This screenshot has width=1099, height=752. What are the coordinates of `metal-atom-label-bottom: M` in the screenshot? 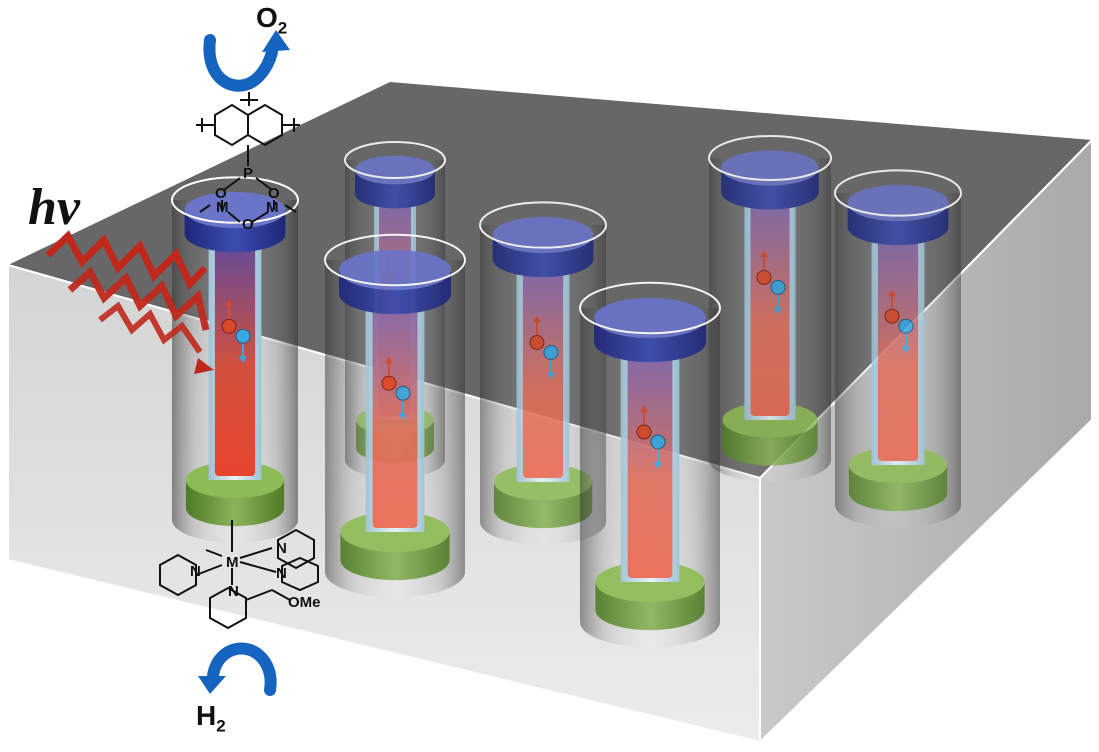 It's located at (232, 562).